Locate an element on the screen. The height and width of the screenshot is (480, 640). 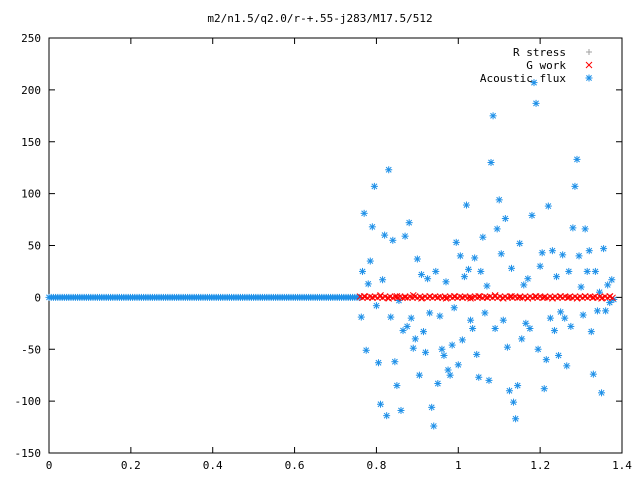
legend-label: G work is located at coordinates (546, 65).